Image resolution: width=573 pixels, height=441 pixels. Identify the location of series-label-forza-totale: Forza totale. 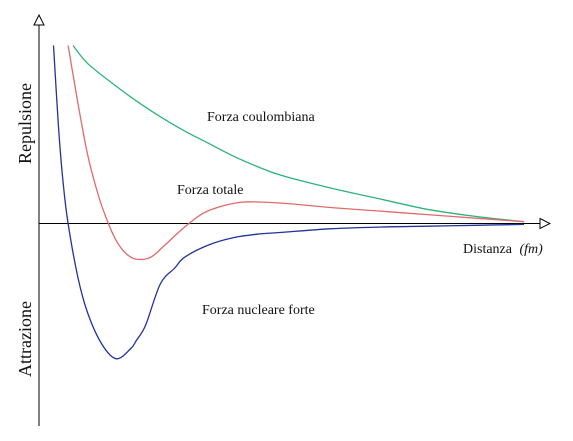
(210, 190).